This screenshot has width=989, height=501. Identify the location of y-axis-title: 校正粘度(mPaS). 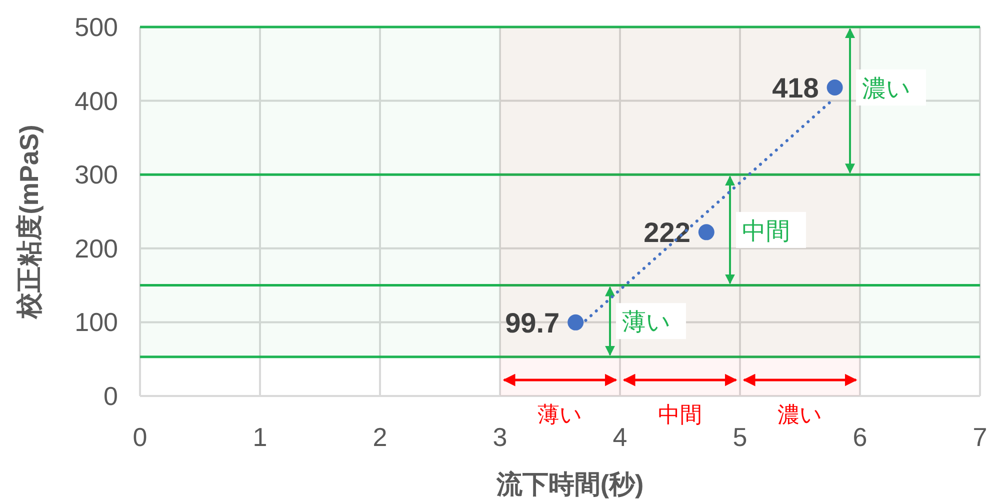
(29, 222).